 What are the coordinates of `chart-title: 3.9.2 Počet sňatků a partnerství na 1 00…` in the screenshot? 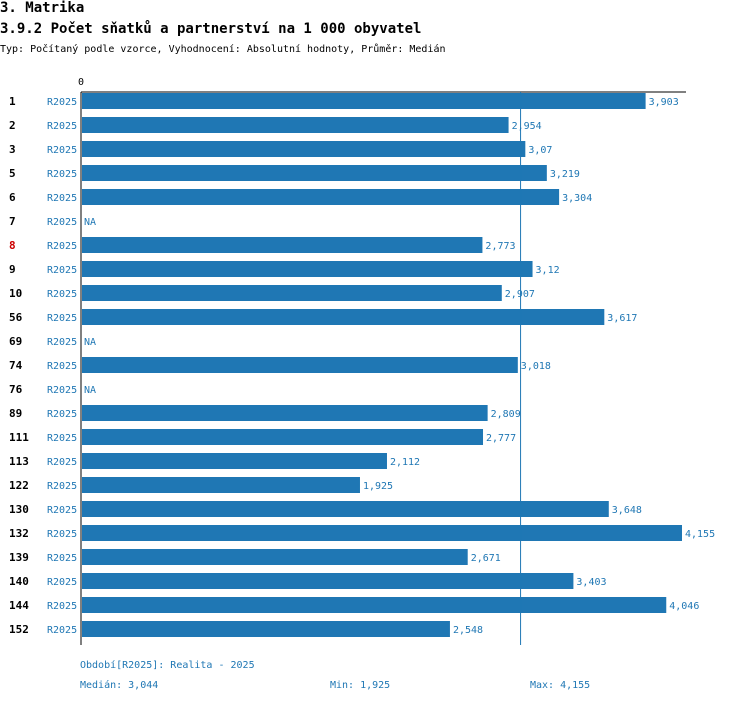 It's located at (211, 29).